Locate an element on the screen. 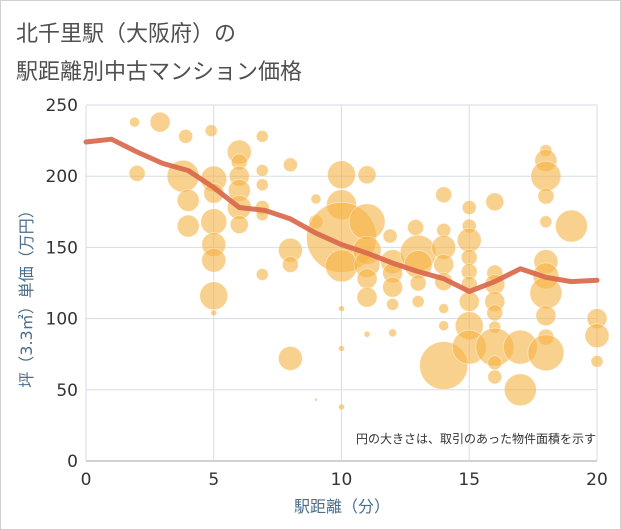 The image size is (621, 530). x-tick-label: 5 is located at coordinates (213, 480).